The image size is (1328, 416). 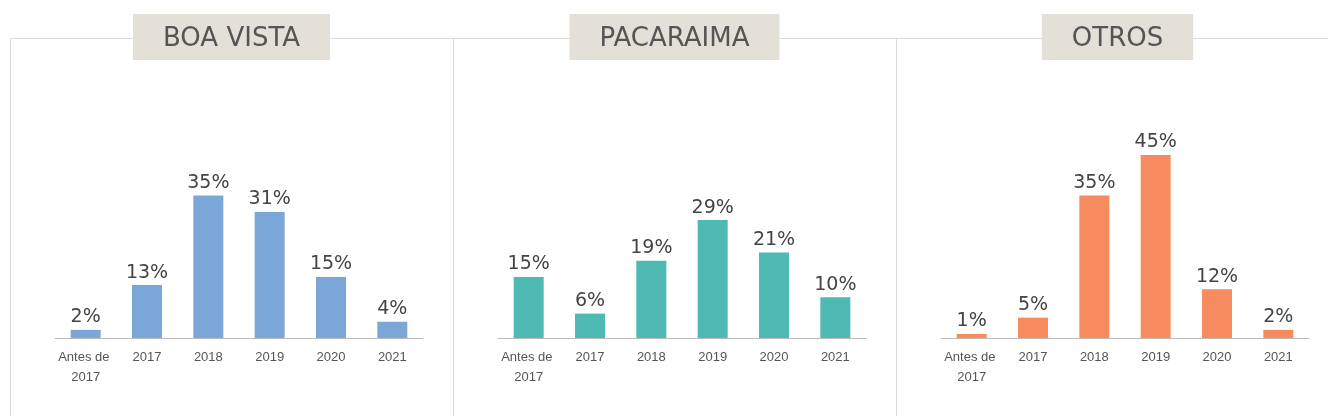 What do you see at coordinates (590, 299) in the screenshot?
I see `data-label: 6%` at bounding box center [590, 299].